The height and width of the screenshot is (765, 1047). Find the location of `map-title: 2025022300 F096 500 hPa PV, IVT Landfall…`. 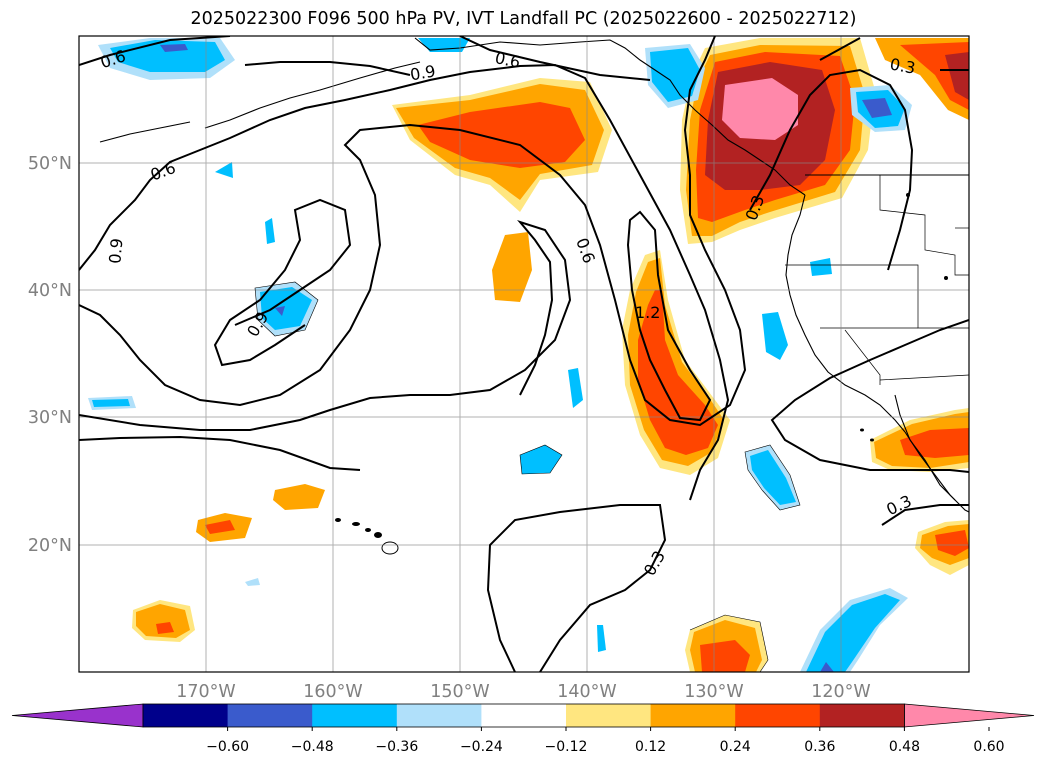

map-title: 2025022300 F096 500 hPa PV, IVT Landfall… is located at coordinates (523, 19).